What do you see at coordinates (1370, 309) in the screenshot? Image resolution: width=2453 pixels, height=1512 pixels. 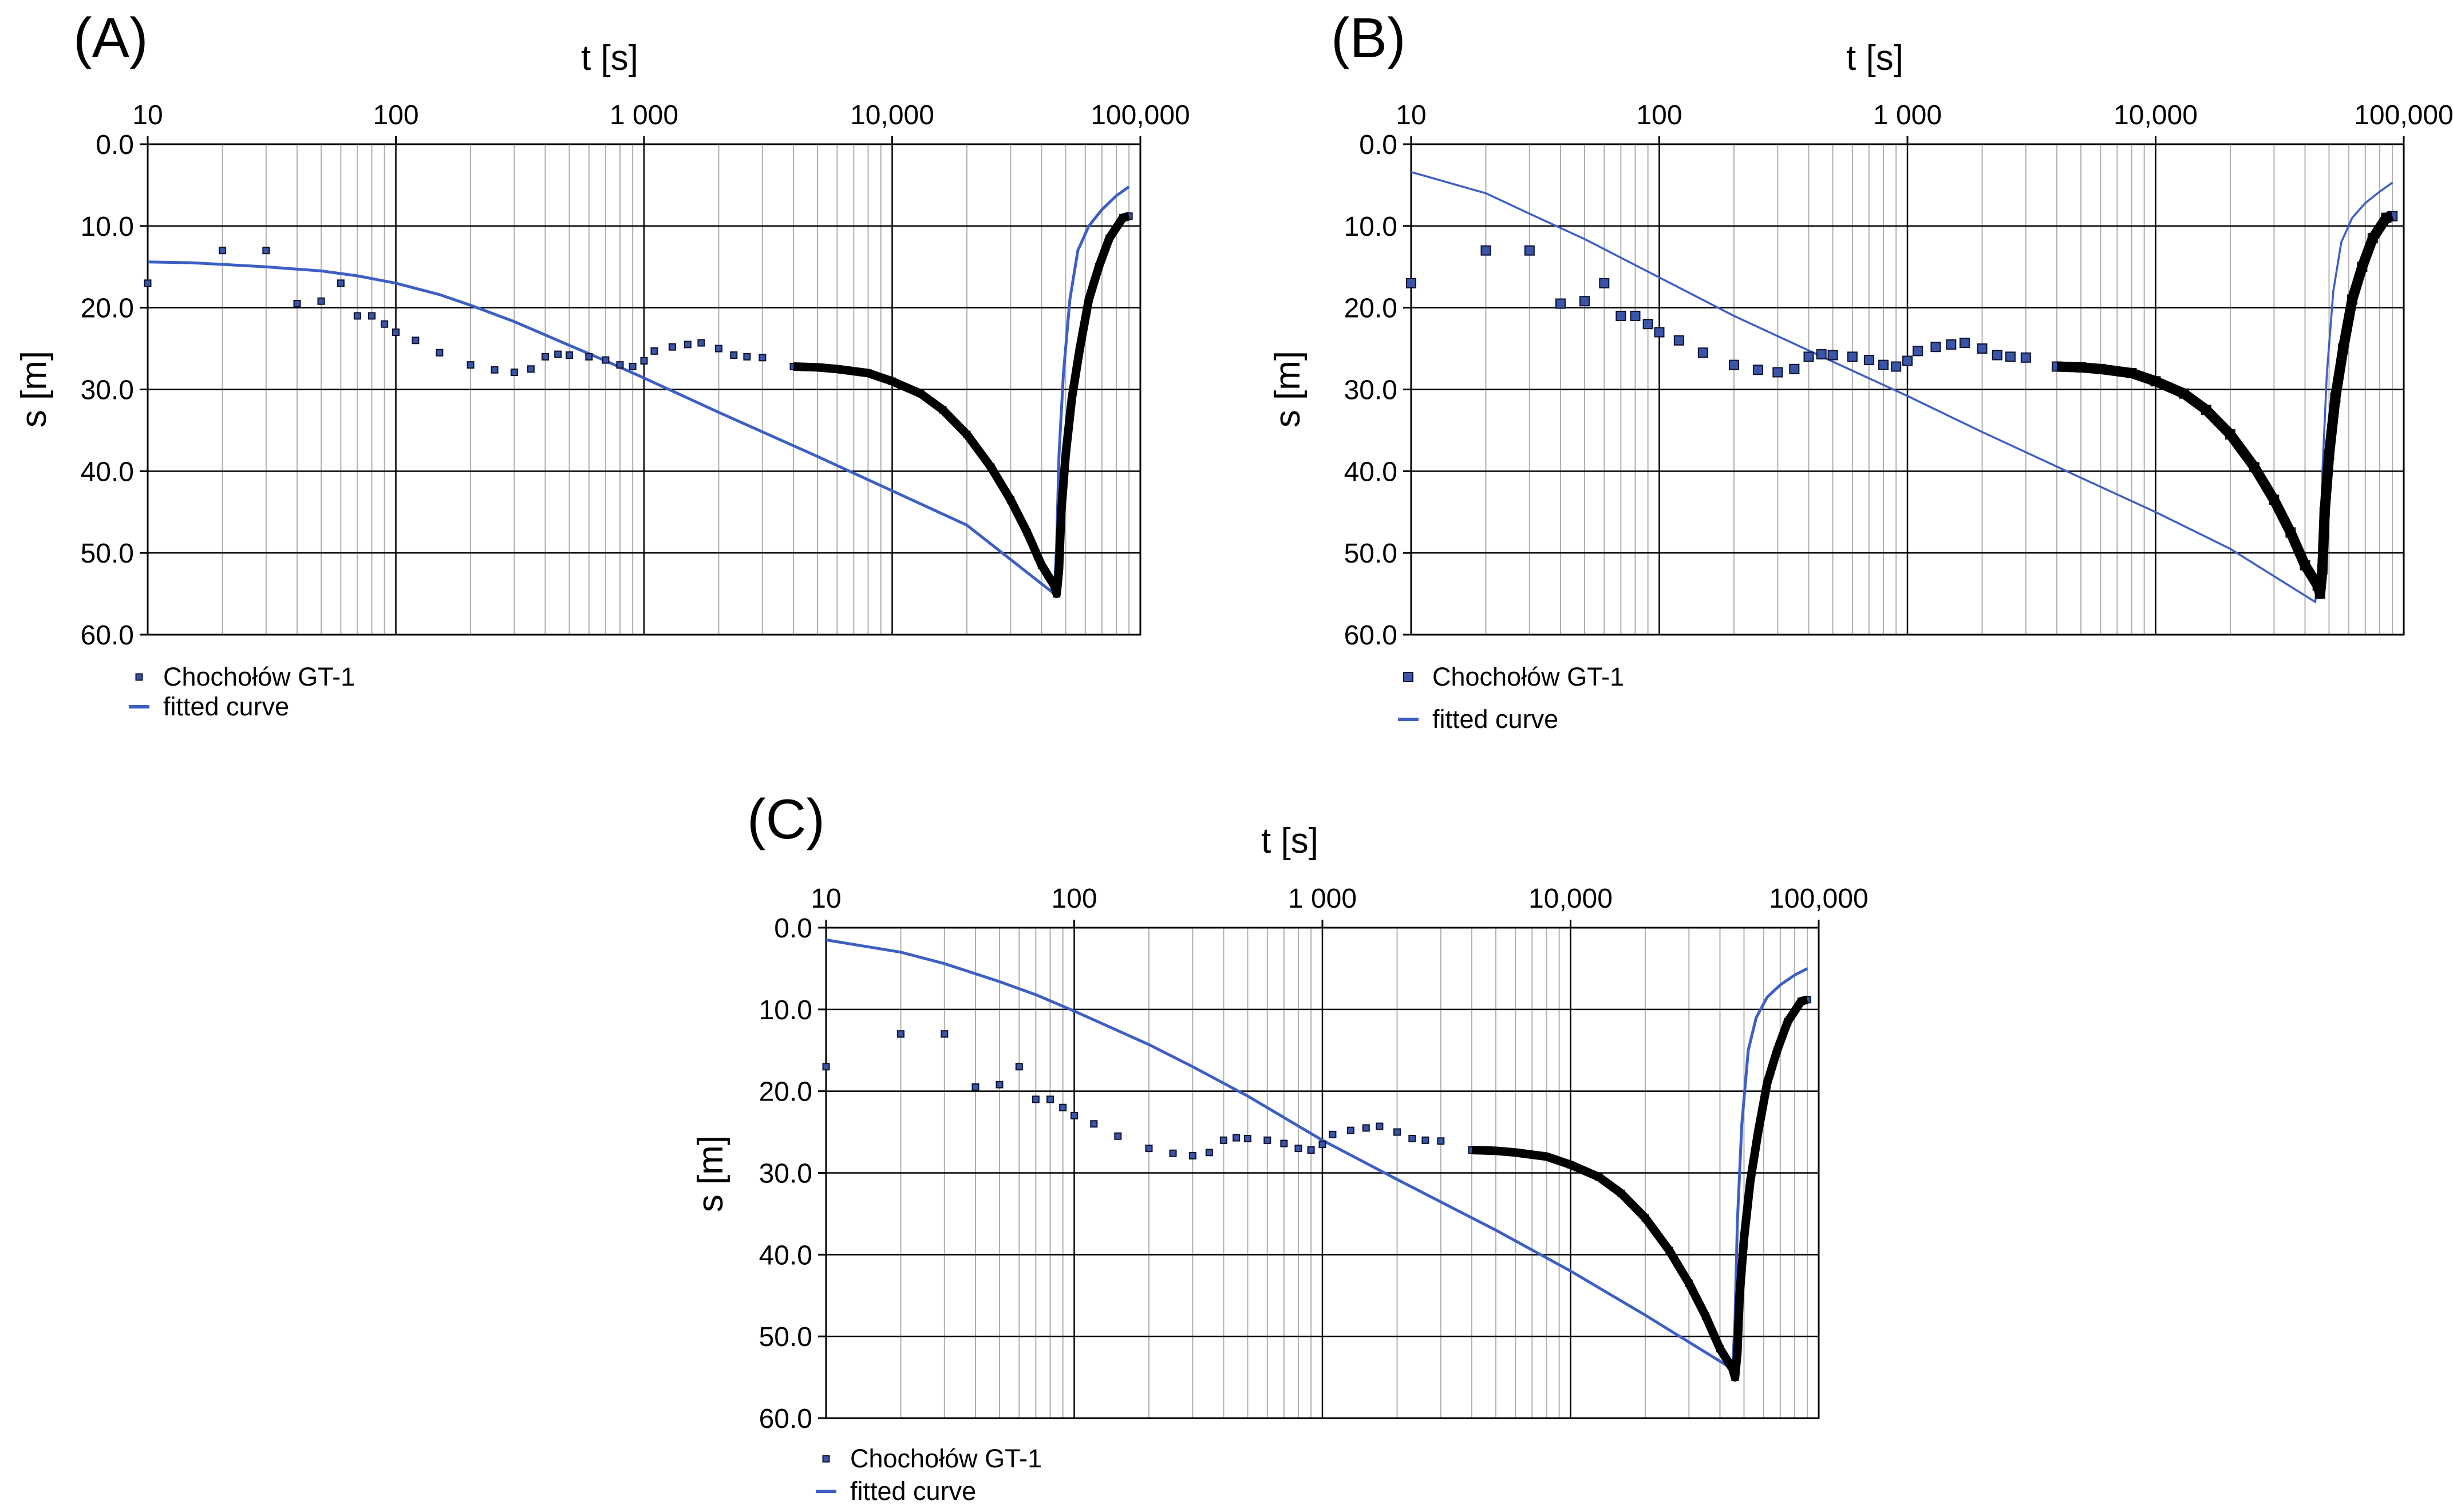 I see `y-tick-label: 20.0` at bounding box center [1370, 309].